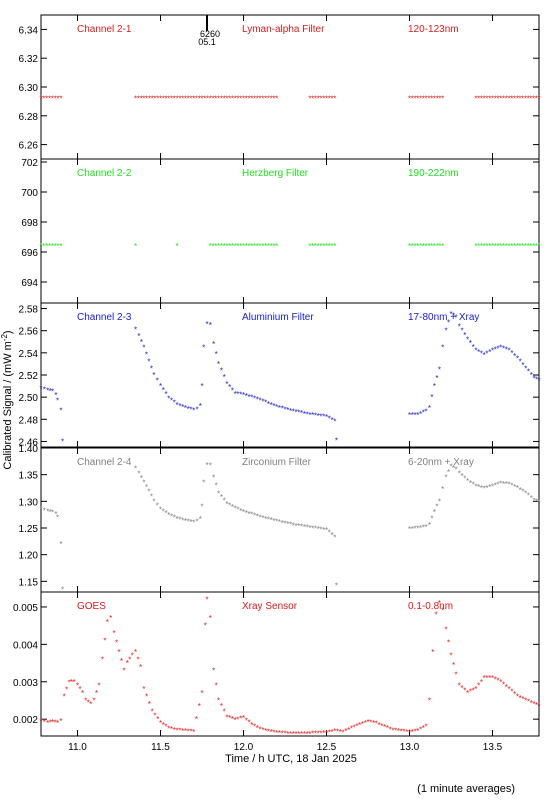 The height and width of the screenshot is (800, 550). I want to click on panel-channel-label: GOES, so click(91, 606).